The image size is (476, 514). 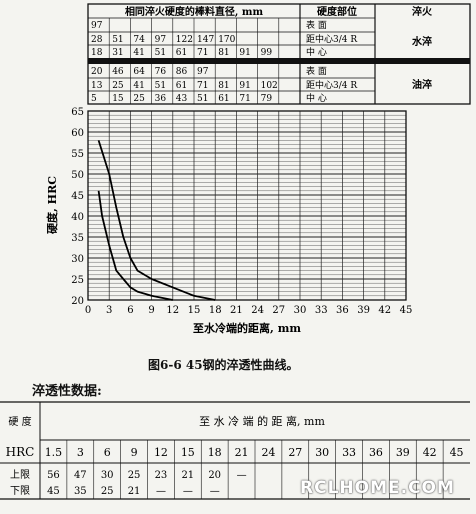 What do you see at coordinates (262, 421) in the screenshot?
I see `distance-header: 至 水 冷 端 的 距 离, mm` at bounding box center [262, 421].